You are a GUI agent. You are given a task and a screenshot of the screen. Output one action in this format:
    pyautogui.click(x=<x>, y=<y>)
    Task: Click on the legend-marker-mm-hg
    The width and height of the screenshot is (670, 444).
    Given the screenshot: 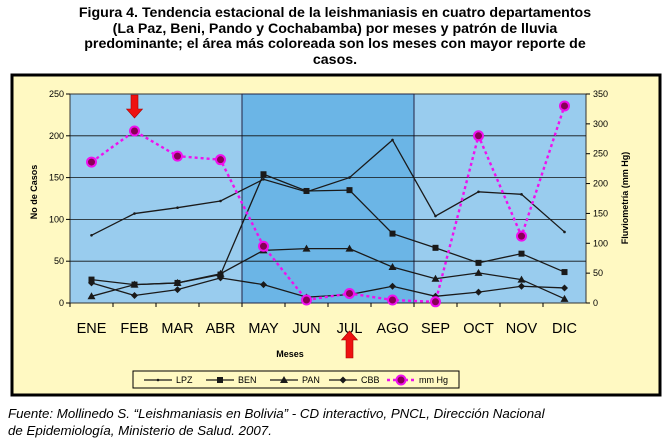 What is the action you would take?
    pyautogui.click(x=401, y=380)
    